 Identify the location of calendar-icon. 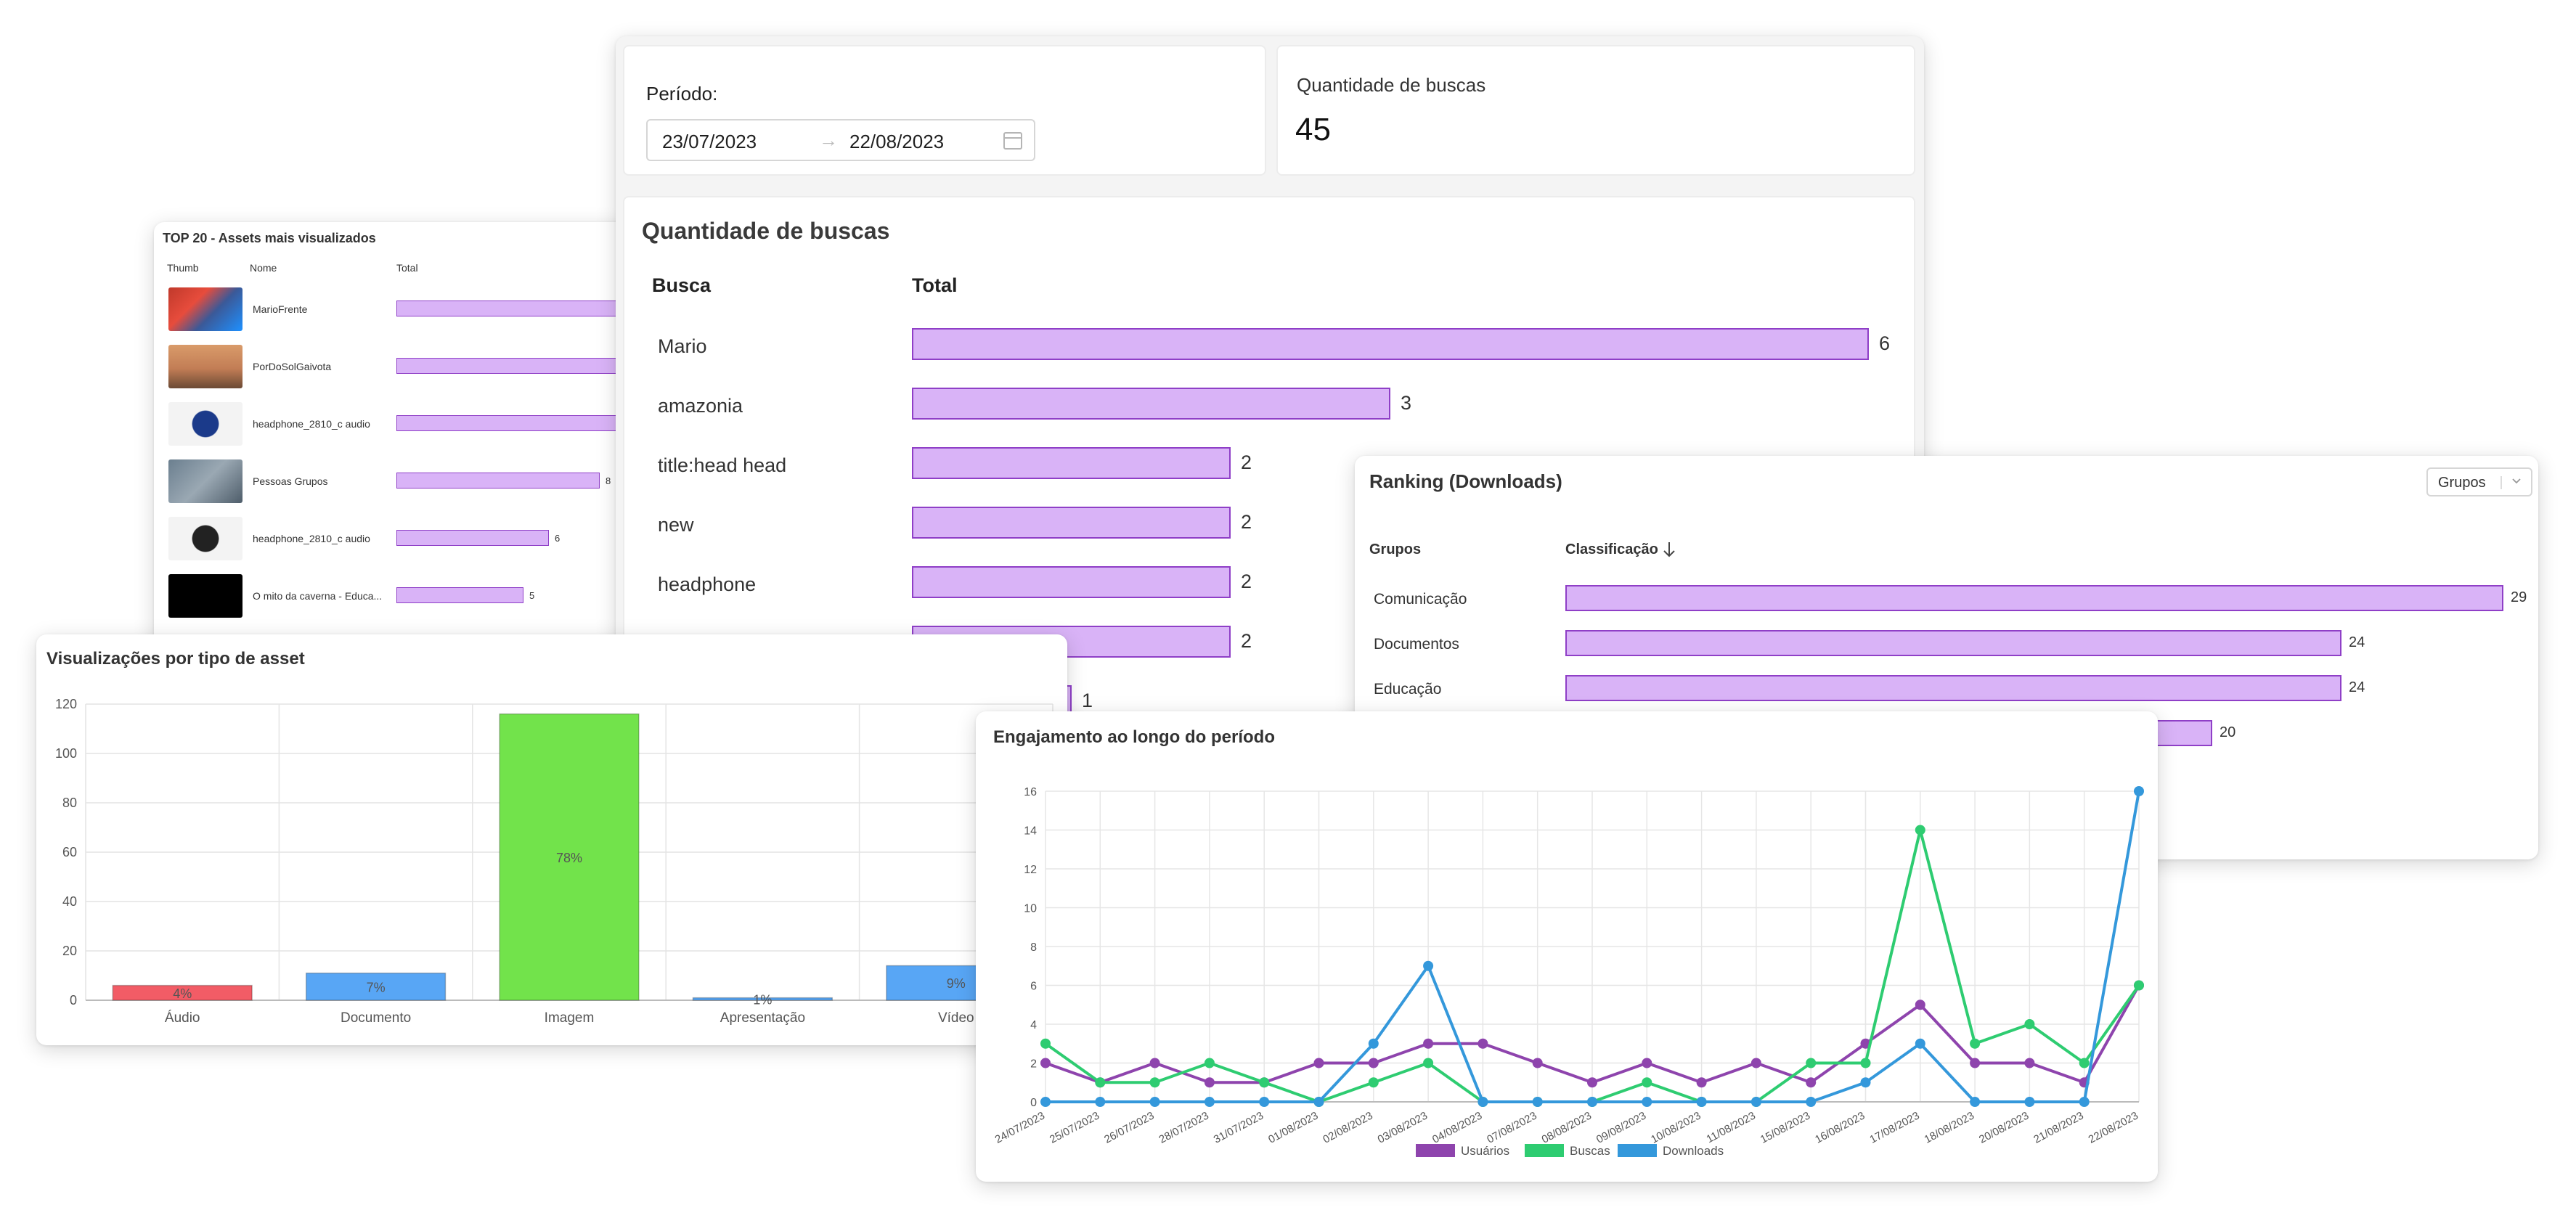
(1012, 141).